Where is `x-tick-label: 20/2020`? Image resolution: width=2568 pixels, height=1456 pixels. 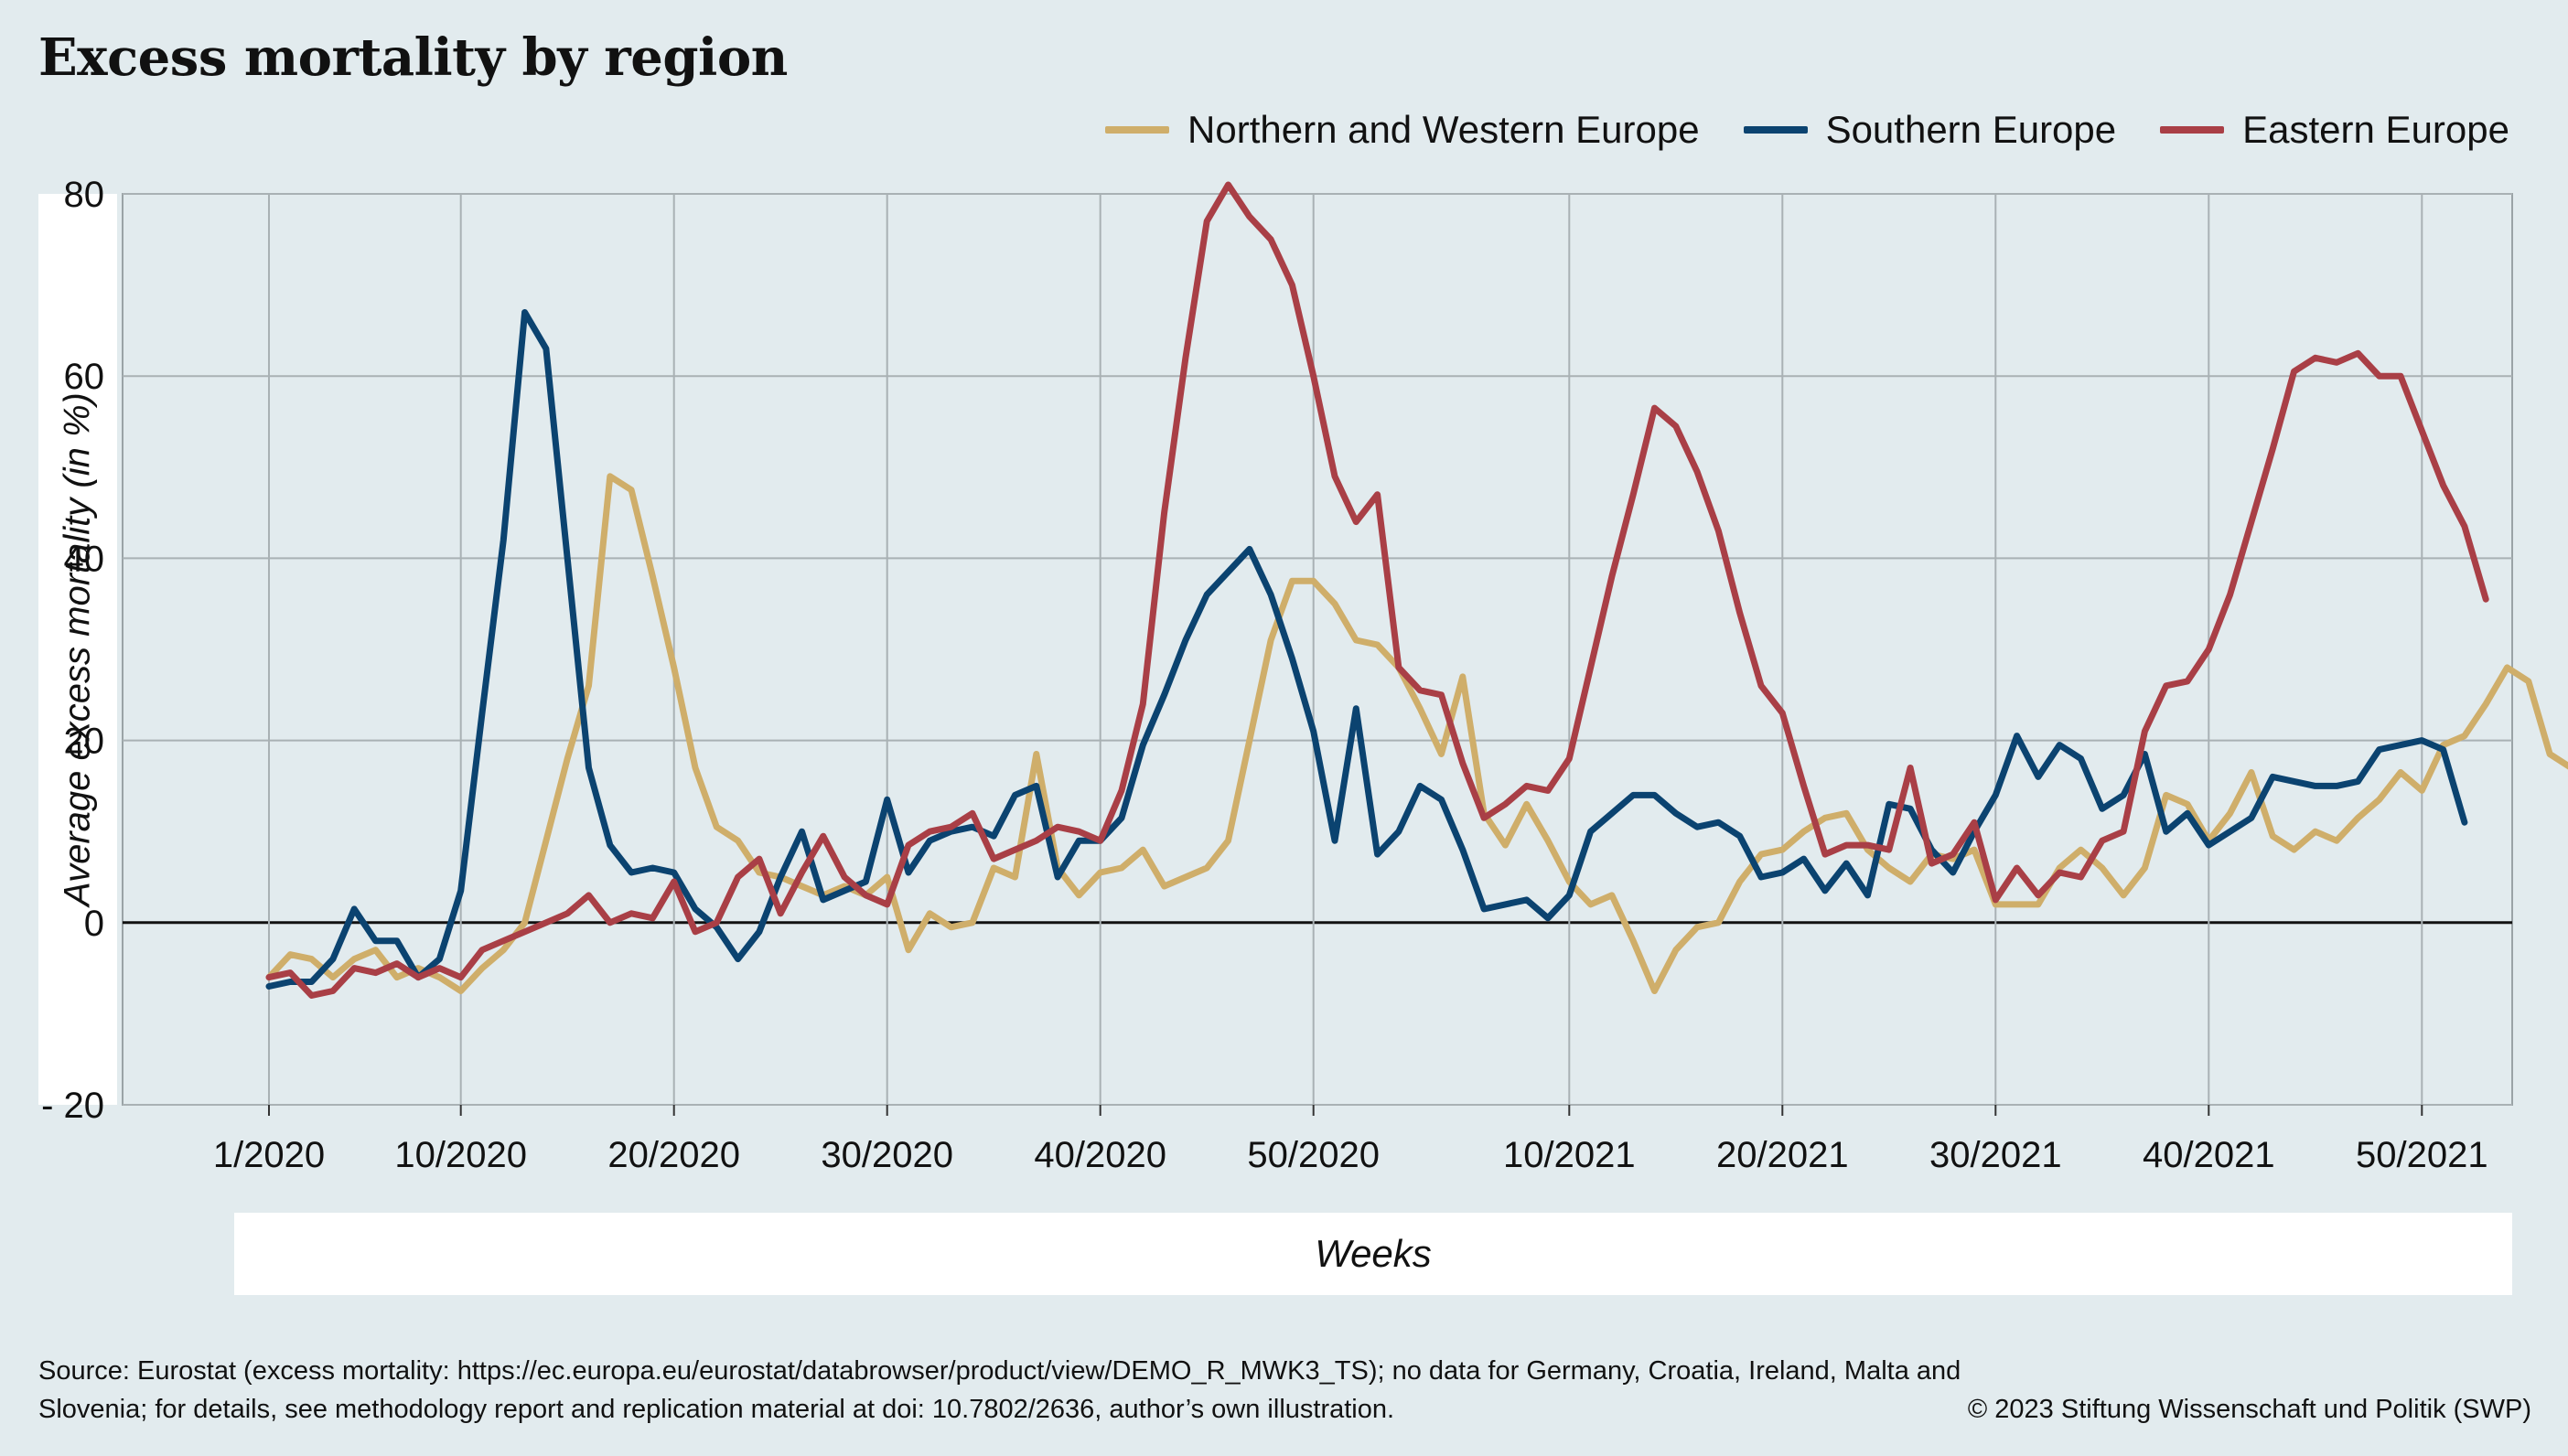 x-tick-label: 20/2020 is located at coordinates (673, 1155).